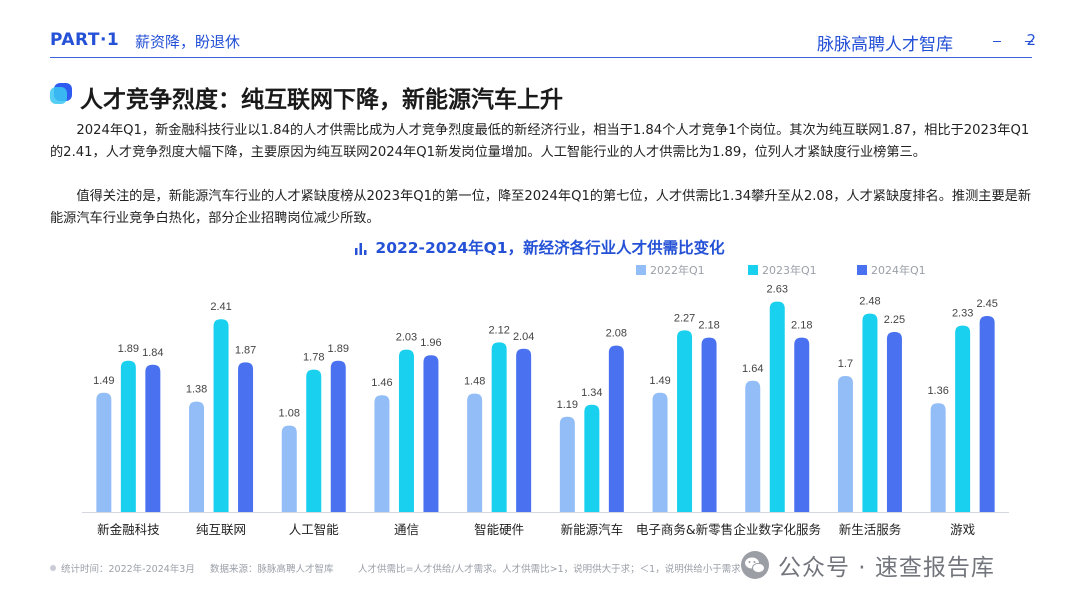 This screenshot has height=608, width=1080. I want to click on bar-2024年Q1-新生活服务, so click(894, 422).